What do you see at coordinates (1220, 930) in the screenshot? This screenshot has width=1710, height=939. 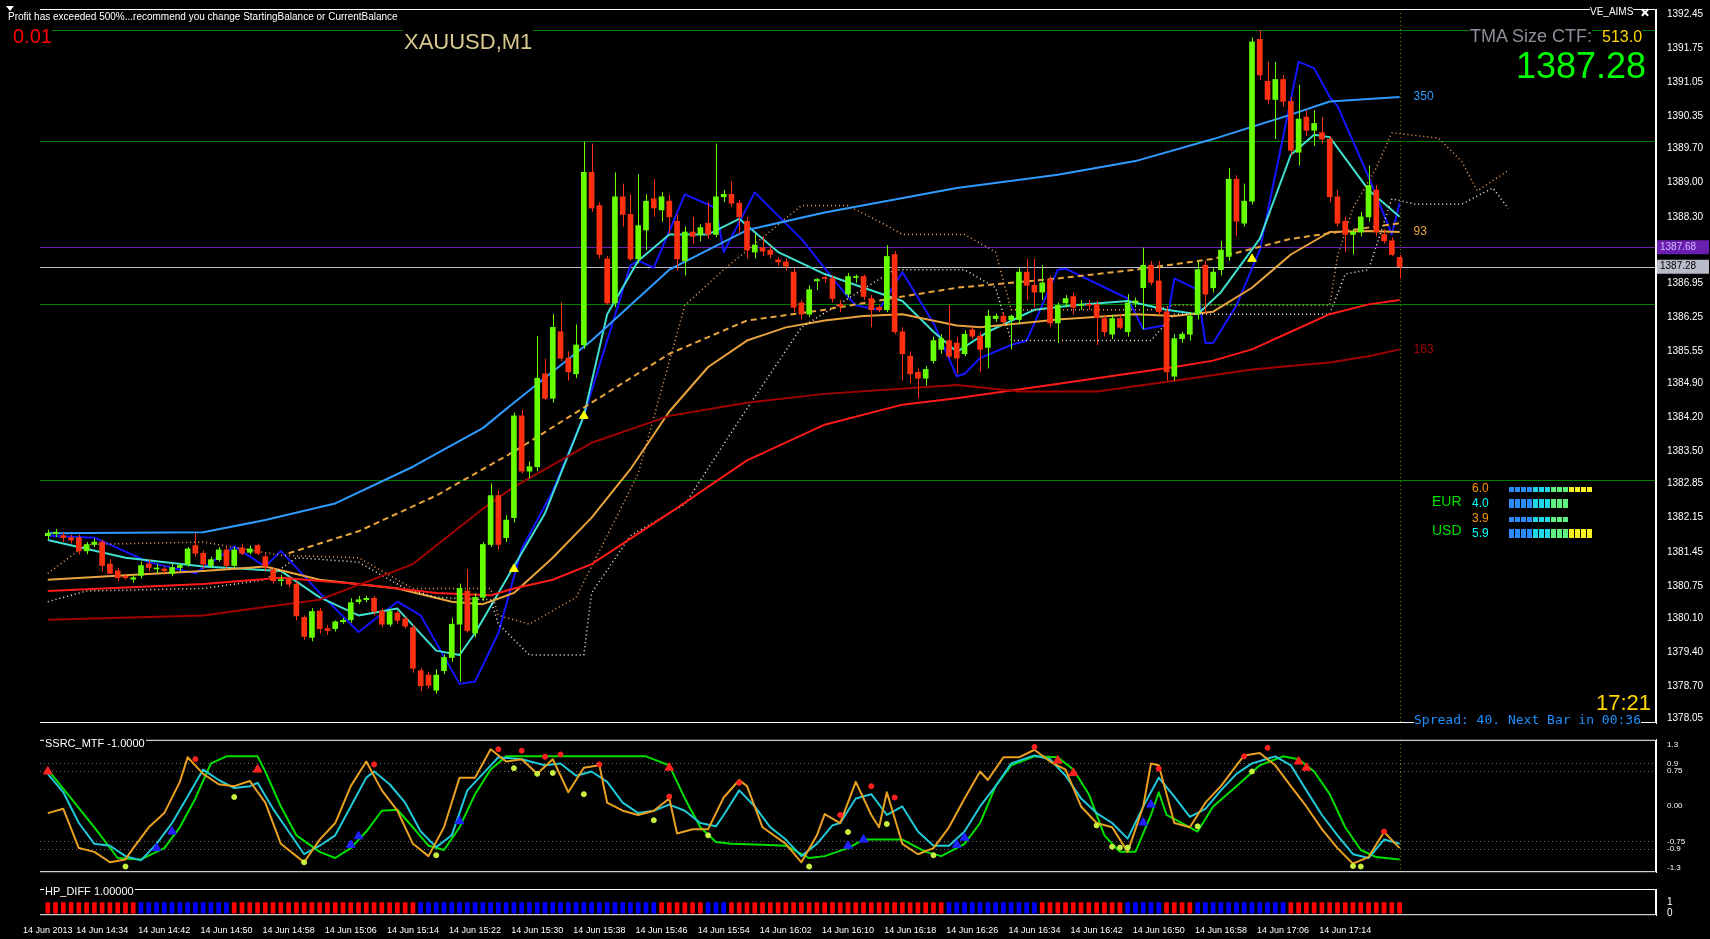 I see `x-tick-label: 14 Jun 16:58` at bounding box center [1220, 930].